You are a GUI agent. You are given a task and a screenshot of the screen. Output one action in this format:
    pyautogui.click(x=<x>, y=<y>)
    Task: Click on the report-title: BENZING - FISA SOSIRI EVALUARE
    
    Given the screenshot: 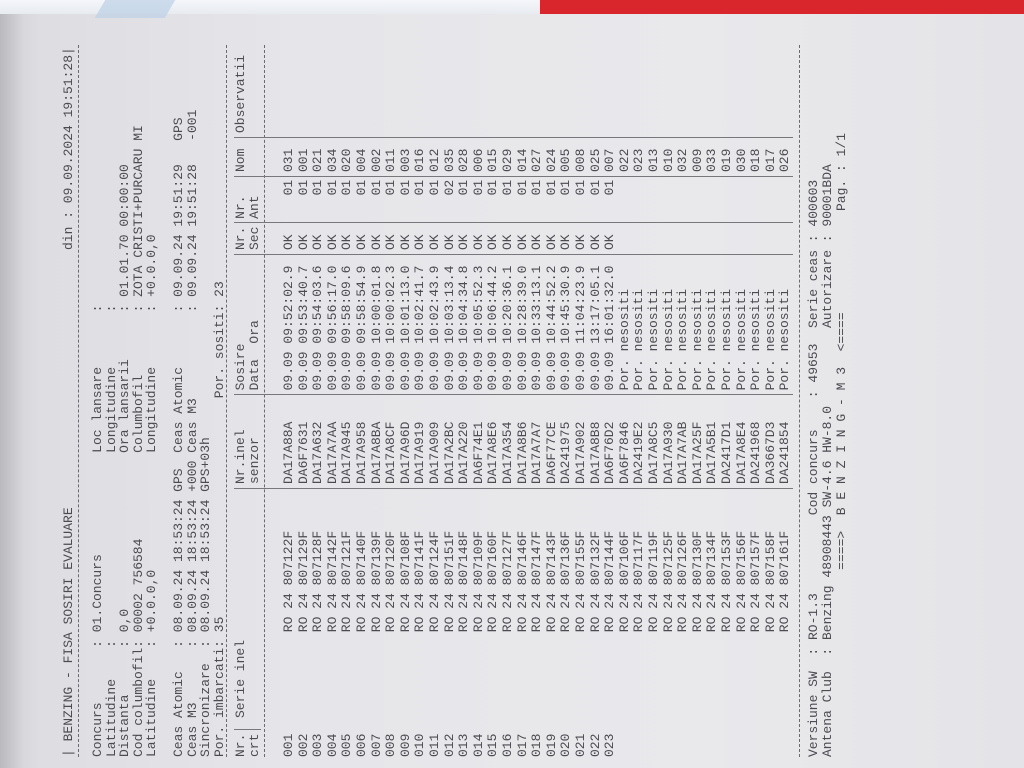 What is the action you would take?
    pyautogui.click(x=68, y=624)
    